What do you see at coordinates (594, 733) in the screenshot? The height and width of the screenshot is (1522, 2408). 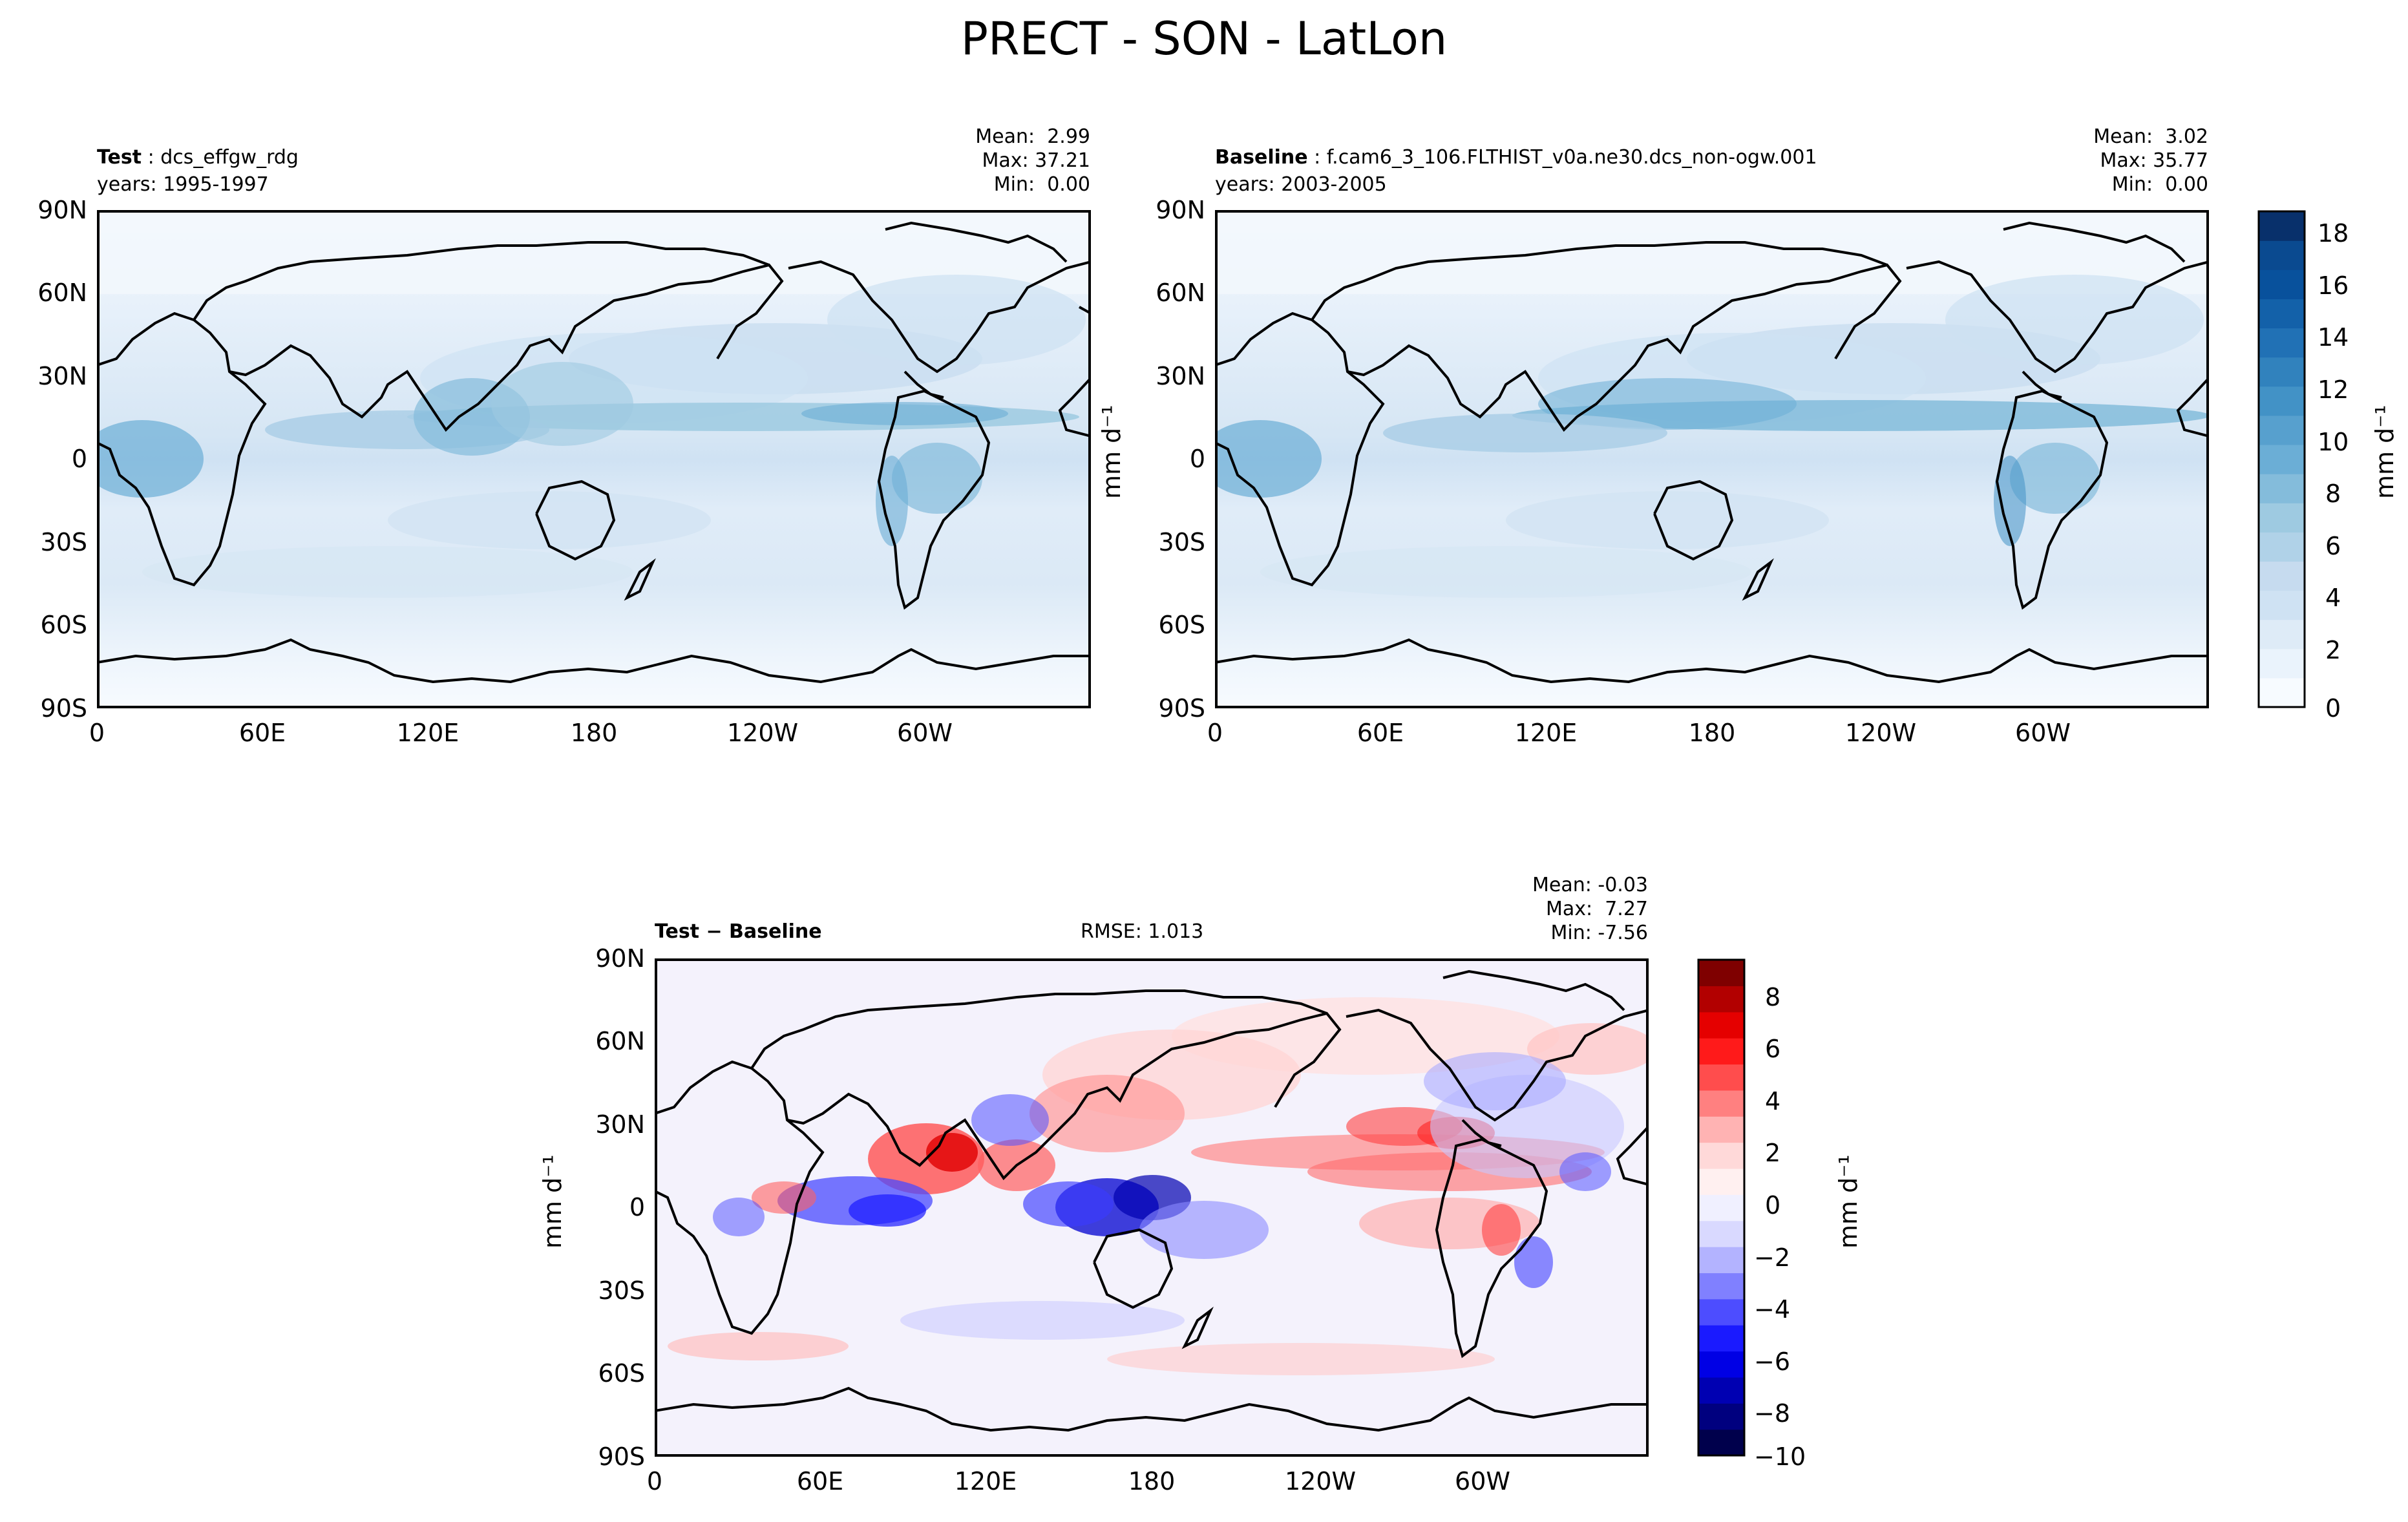 I see `test-lon-tick: 180` at bounding box center [594, 733].